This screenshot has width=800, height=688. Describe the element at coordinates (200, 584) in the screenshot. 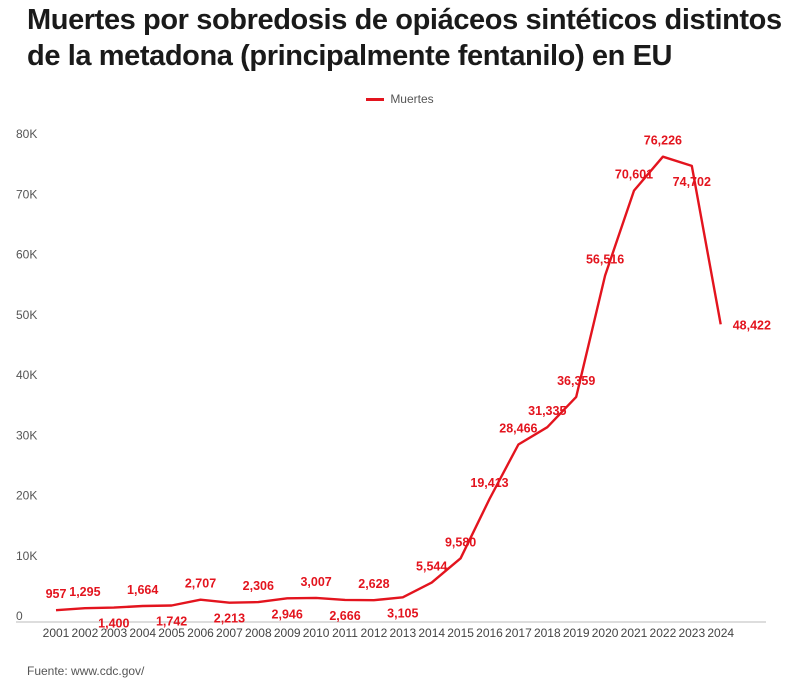

I see `data-label: 2,707` at that location.